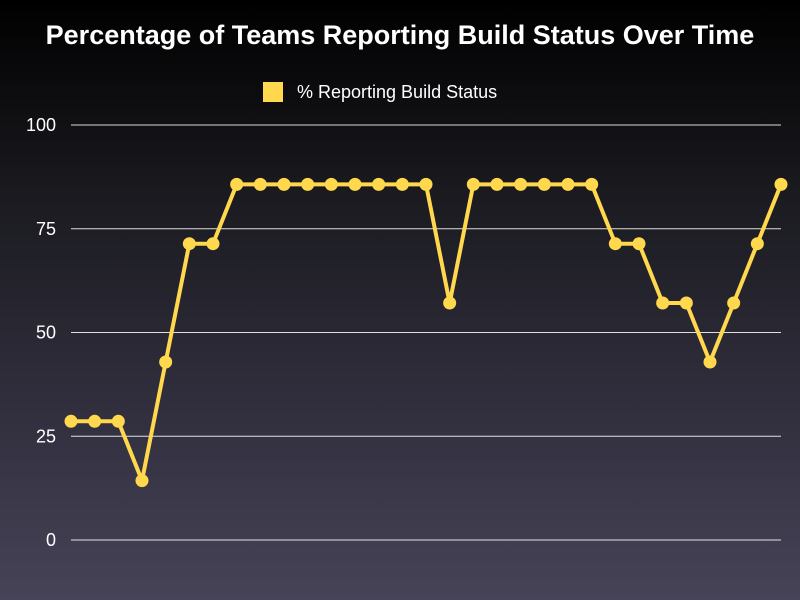 This screenshot has width=800, height=600. I want to click on y-tick-label: 25, so click(46, 436).